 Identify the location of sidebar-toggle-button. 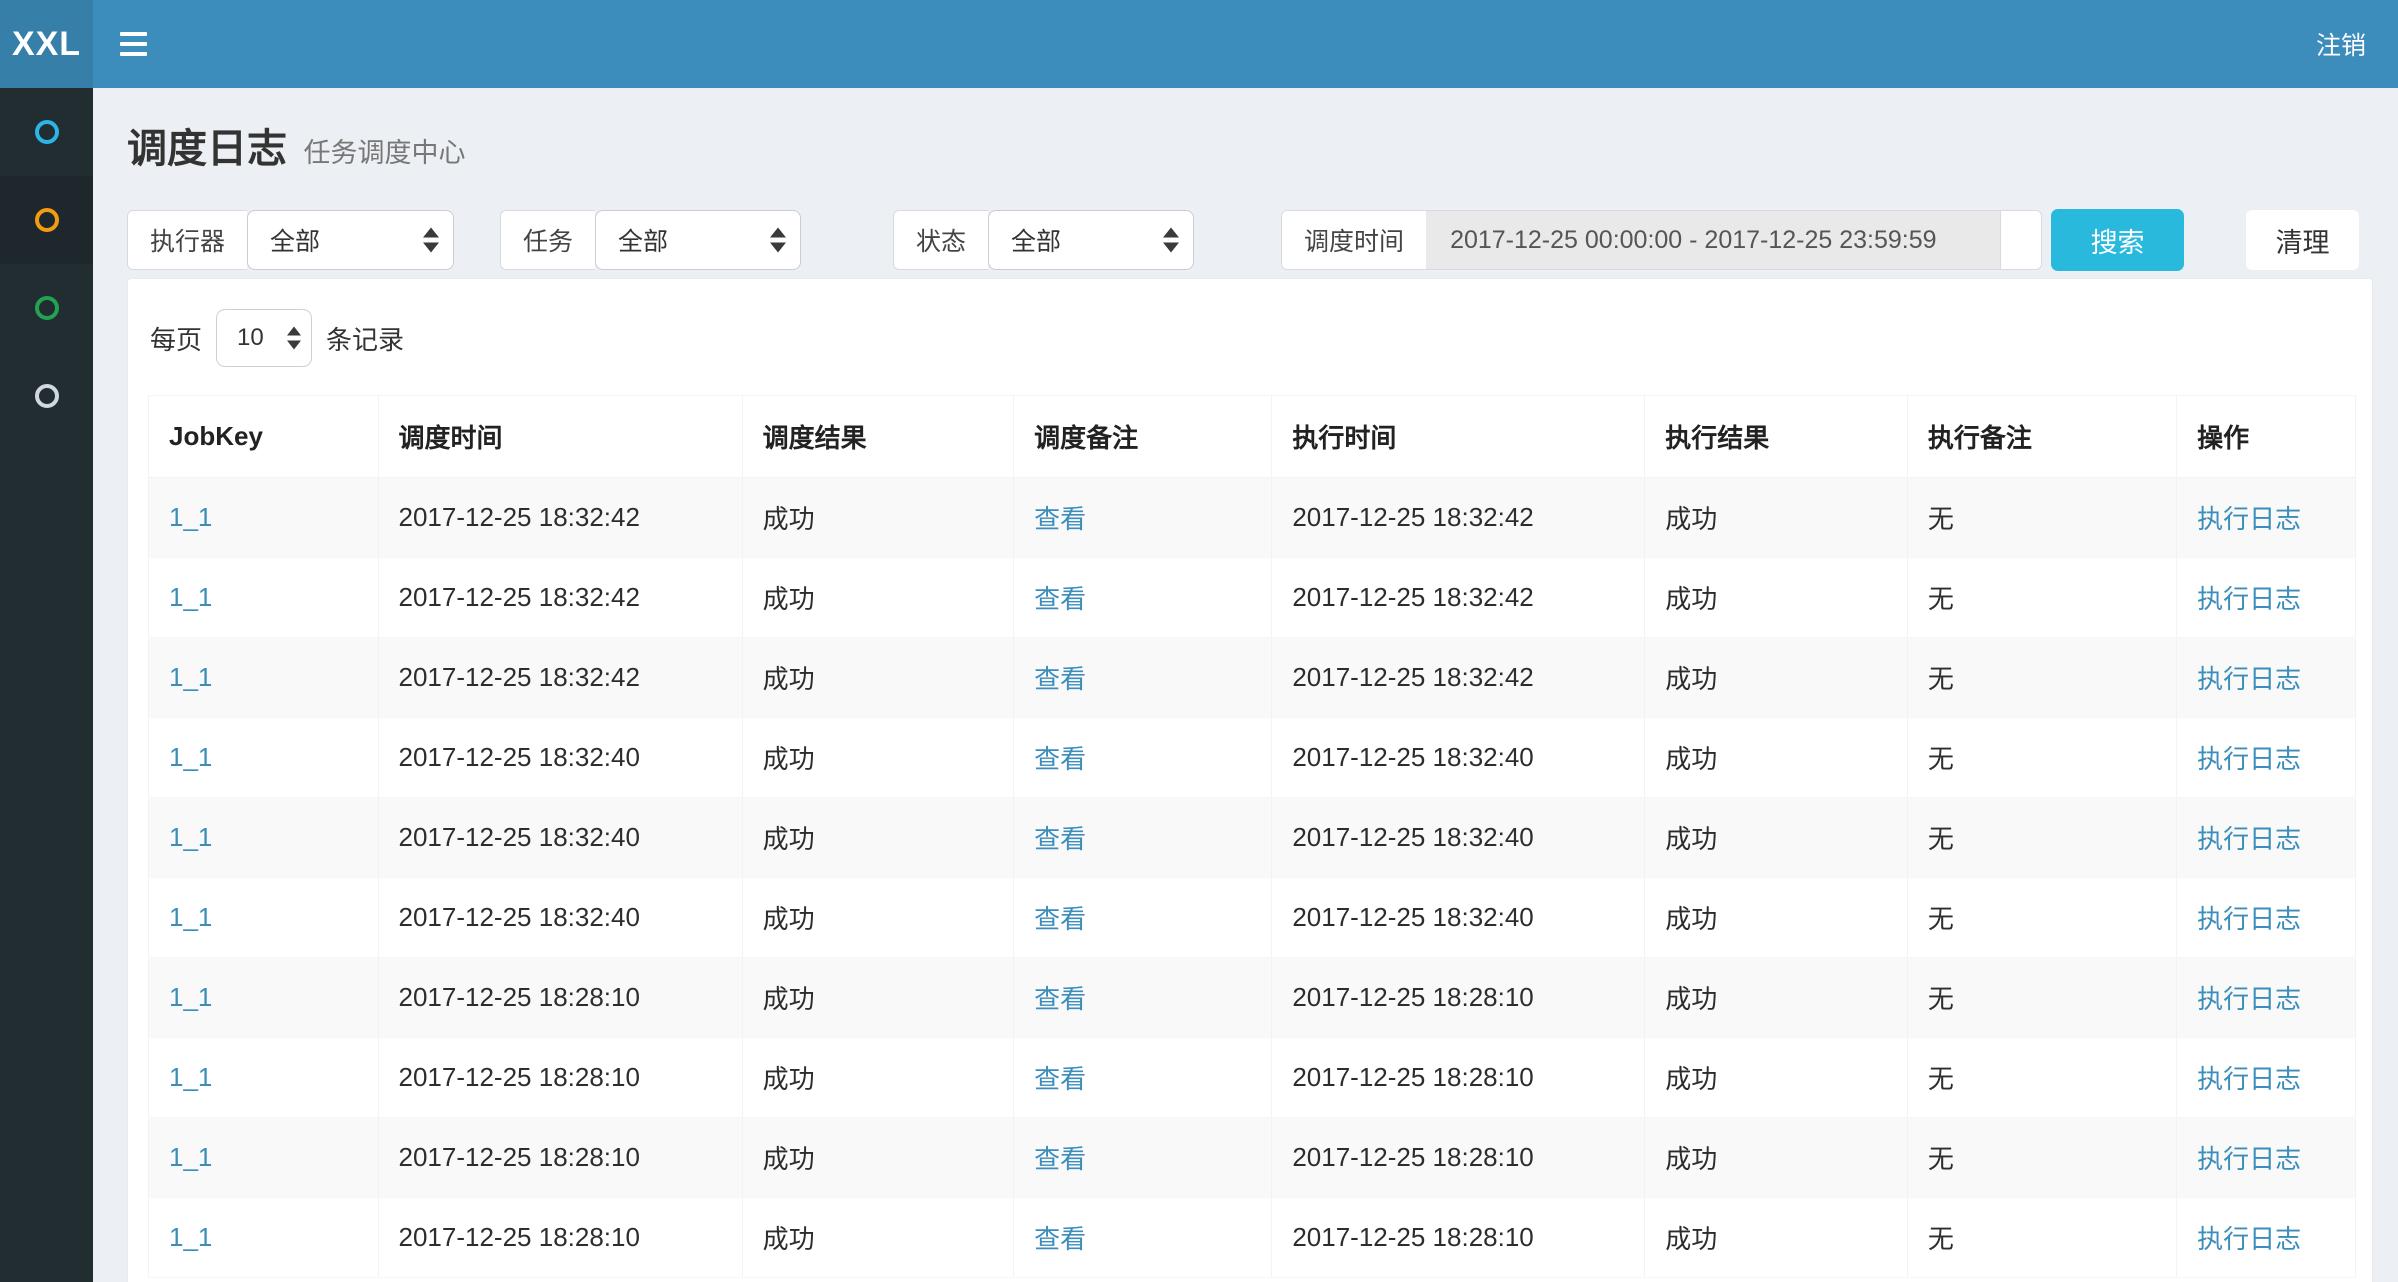
(133, 44).